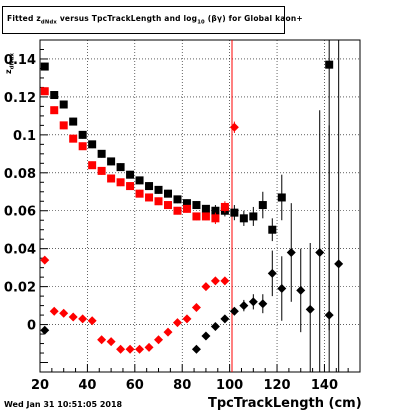 This screenshot has height=414, width=400. What do you see at coordinates (135, 385) in the screenshot?
I see `x-tick-label: 60` at bounding box center [135, 385].